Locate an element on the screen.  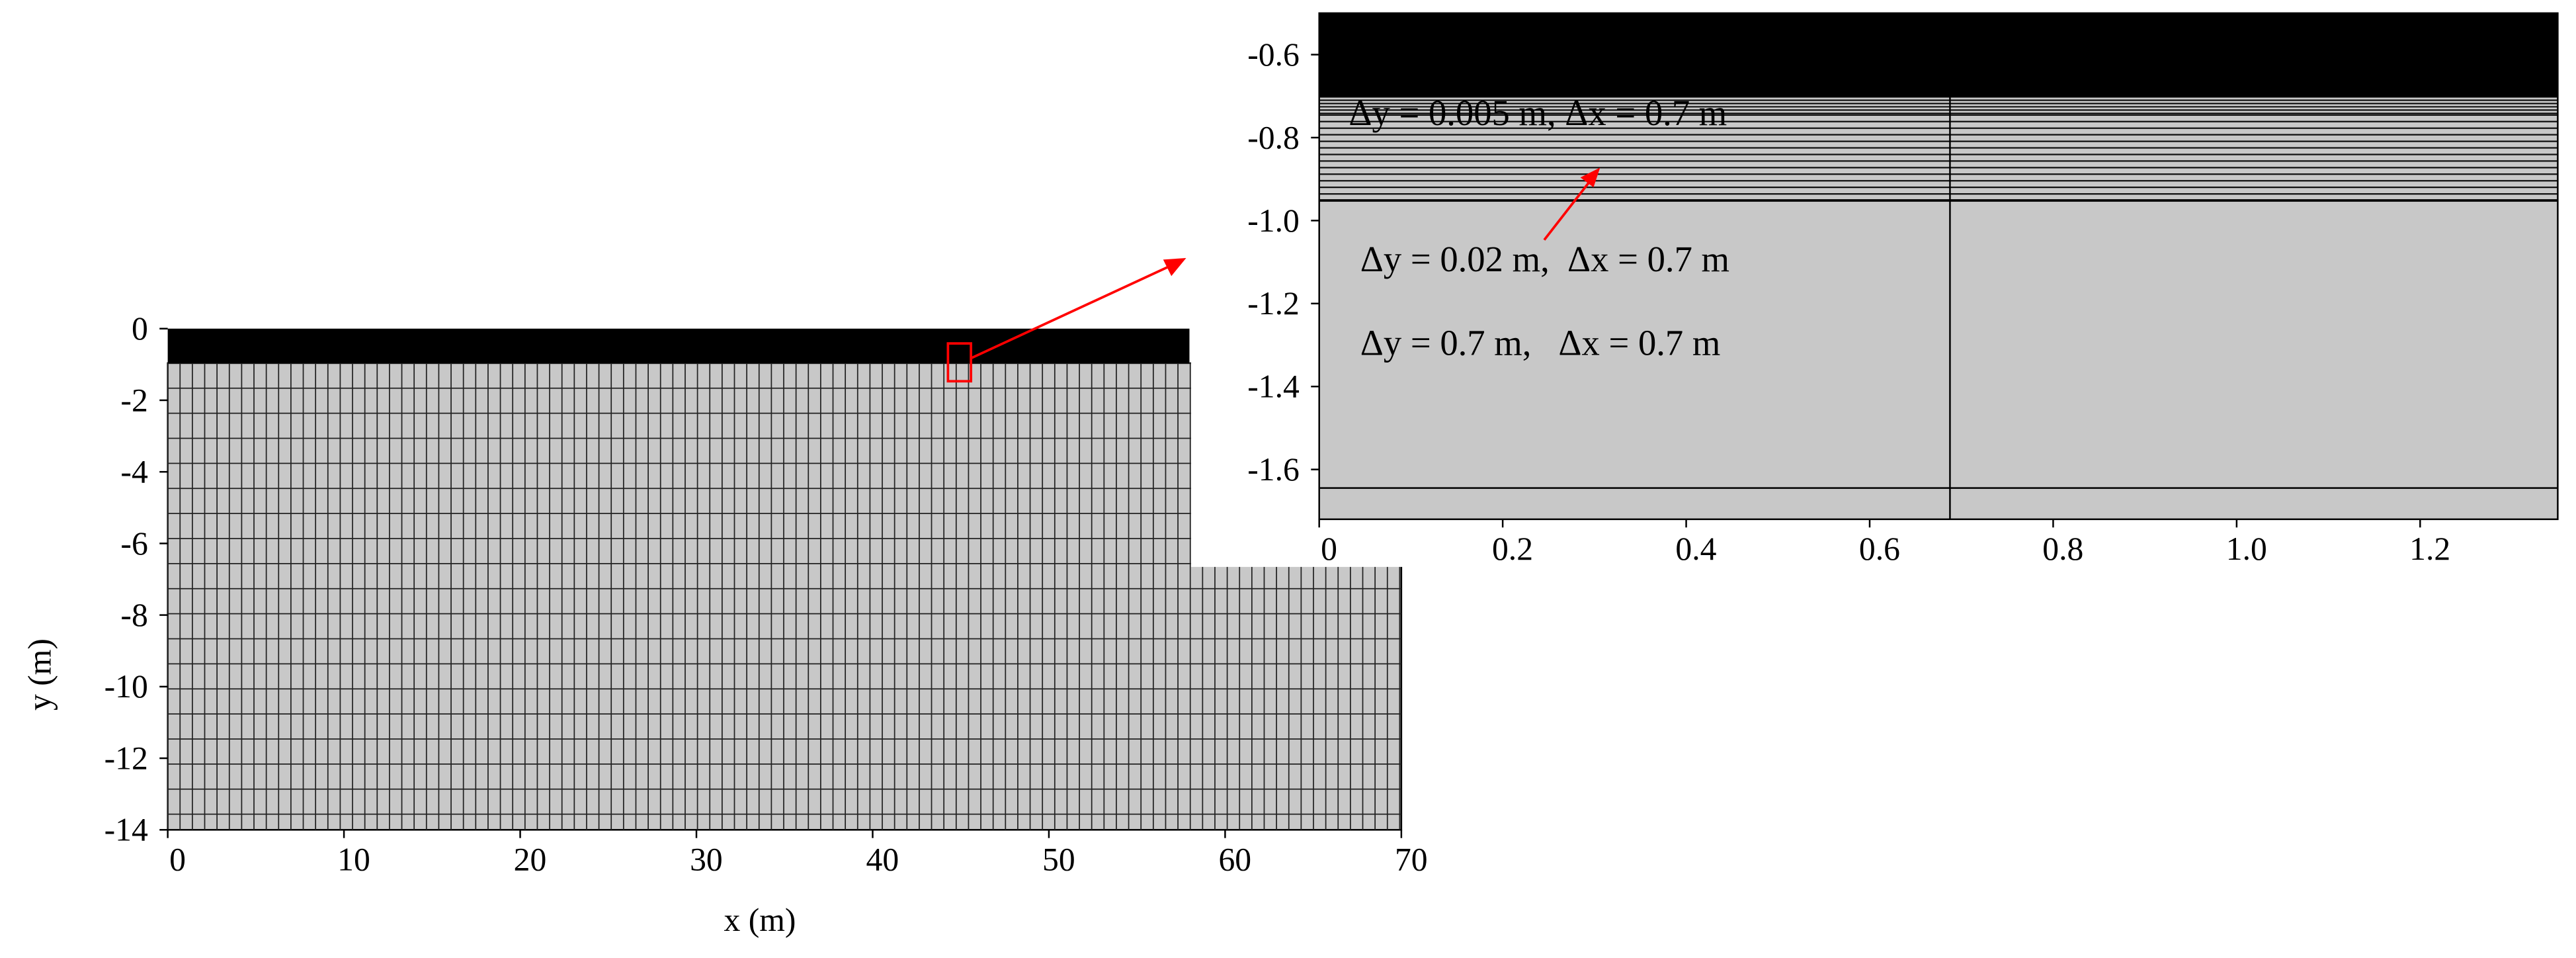
y-tick-label: -4 is located at coordinates (134, 472).